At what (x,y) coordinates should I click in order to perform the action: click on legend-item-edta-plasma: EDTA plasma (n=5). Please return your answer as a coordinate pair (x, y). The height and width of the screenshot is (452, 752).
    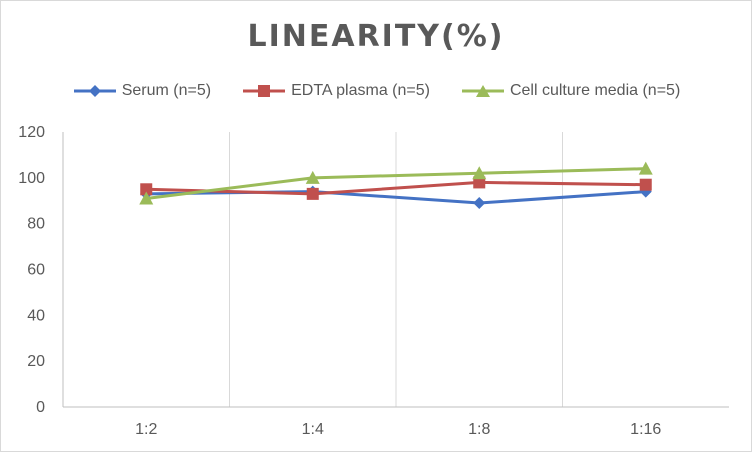
    Looking at the image, I should click on (336, 91).